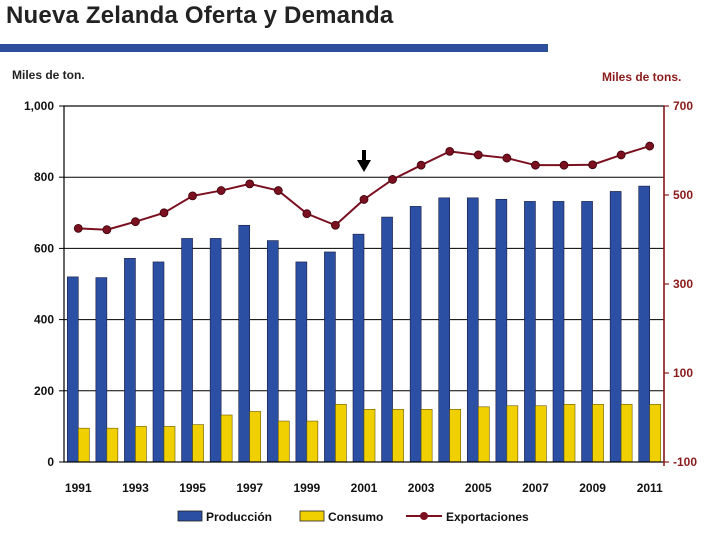  I want to click on right-axis-unit-label: Miles de tons., so click(642, 77).